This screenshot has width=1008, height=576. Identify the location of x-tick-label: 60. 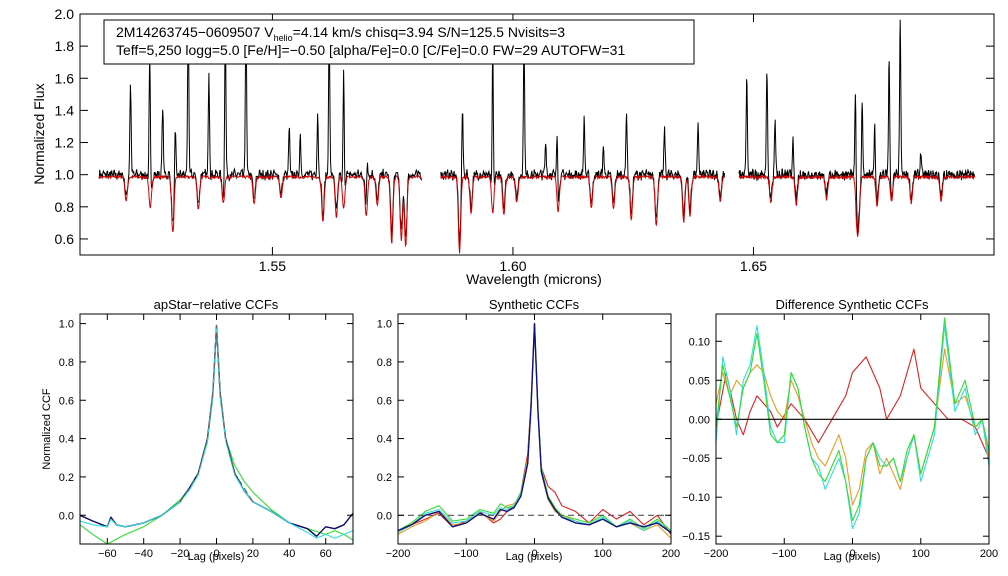
(326, 554).